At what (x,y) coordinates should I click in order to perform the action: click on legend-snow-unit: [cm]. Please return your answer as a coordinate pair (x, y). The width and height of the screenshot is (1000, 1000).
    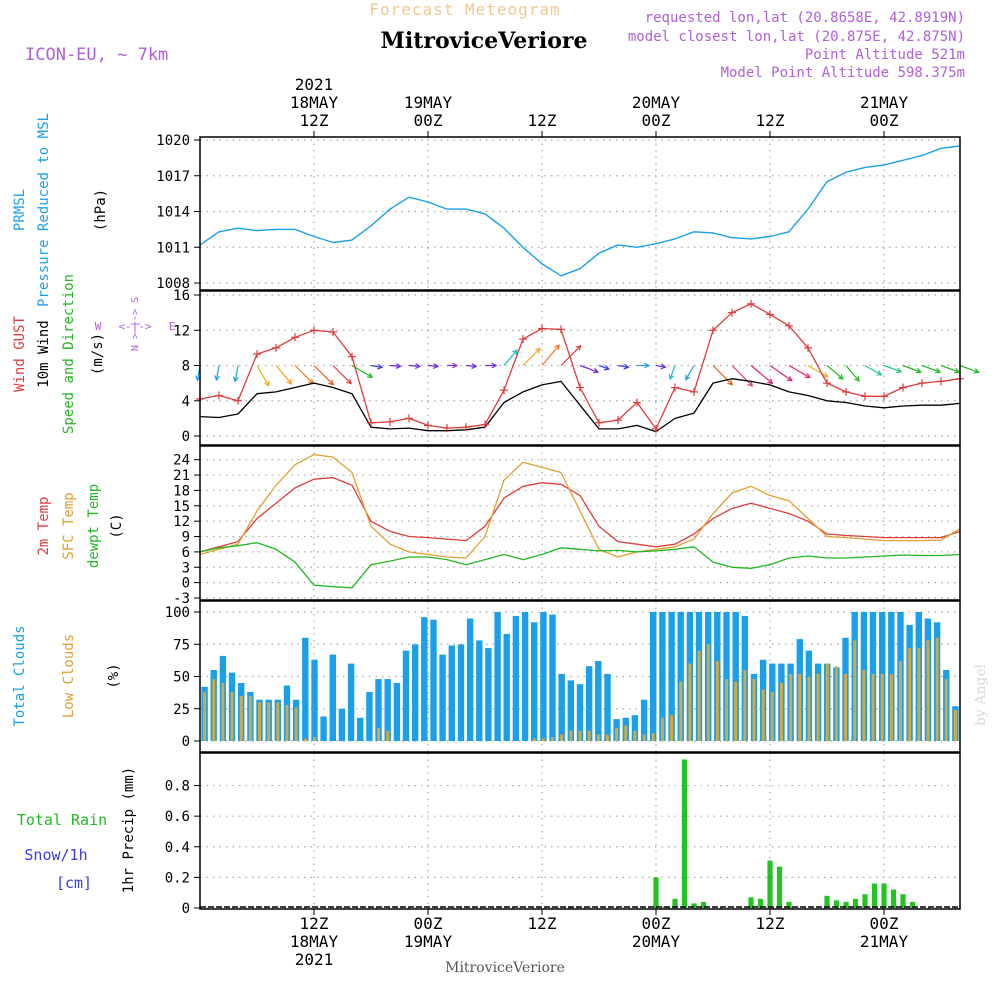
    Looking at the image, I should click on (74, 883).